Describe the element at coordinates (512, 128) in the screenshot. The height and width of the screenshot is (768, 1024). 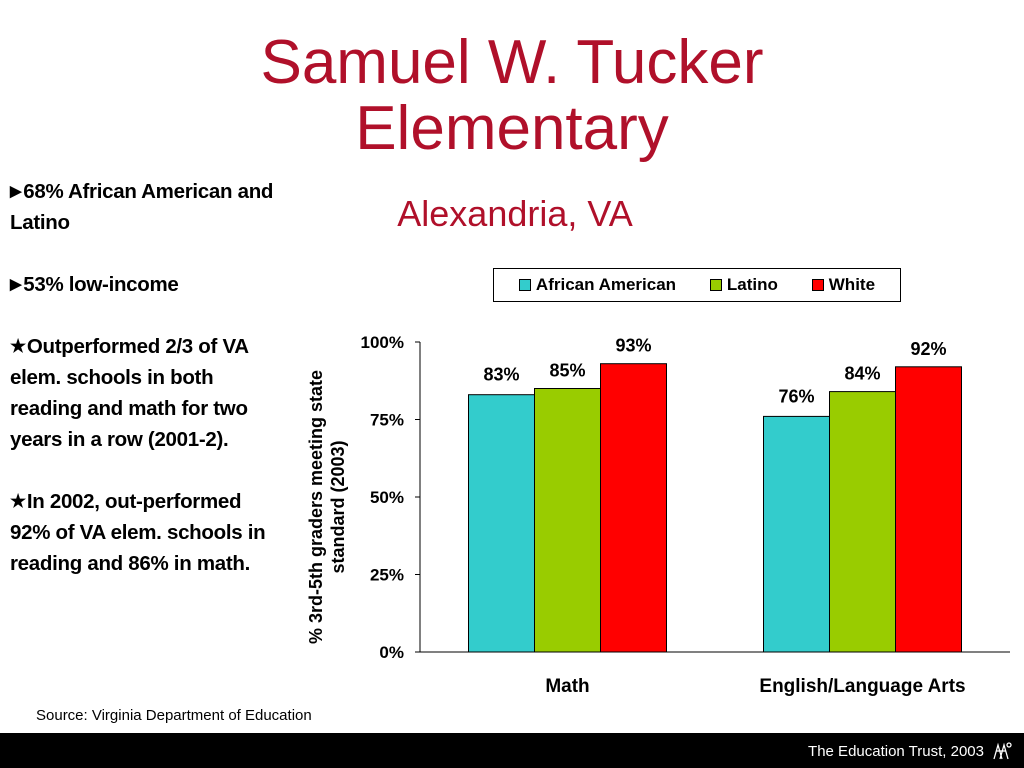
I see `title-line-2: Elementary` at that location.